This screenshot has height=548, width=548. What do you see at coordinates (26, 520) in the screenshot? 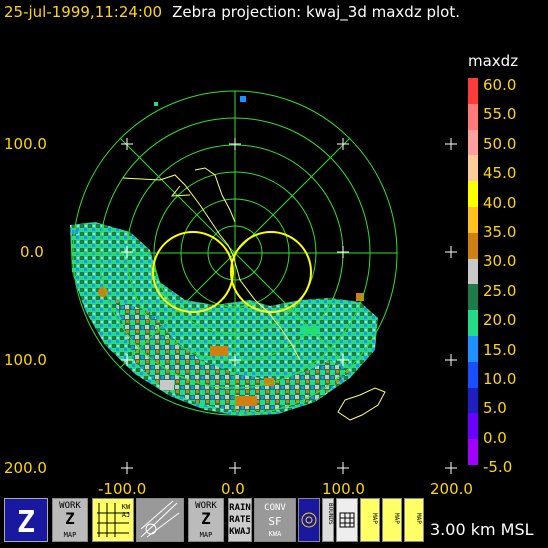
I see `zebra-logo-icon: Z` at bounding box center [26, 520].